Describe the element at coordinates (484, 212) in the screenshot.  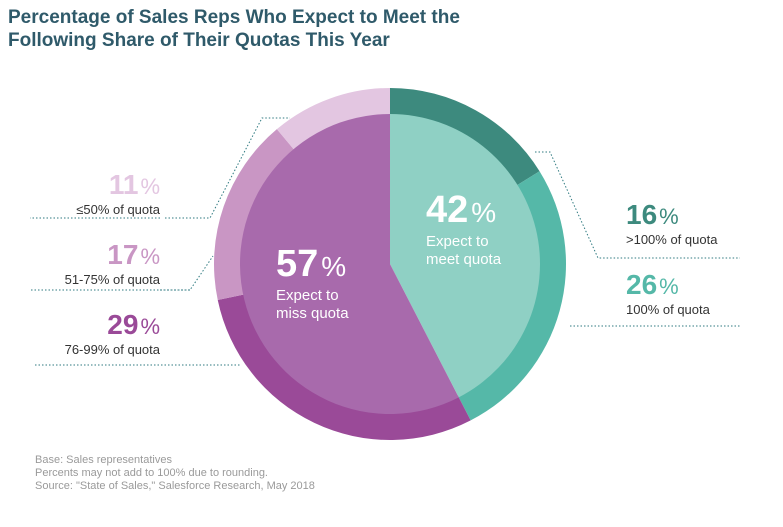
I see `meet-quota-percent-sign: %` at that location.